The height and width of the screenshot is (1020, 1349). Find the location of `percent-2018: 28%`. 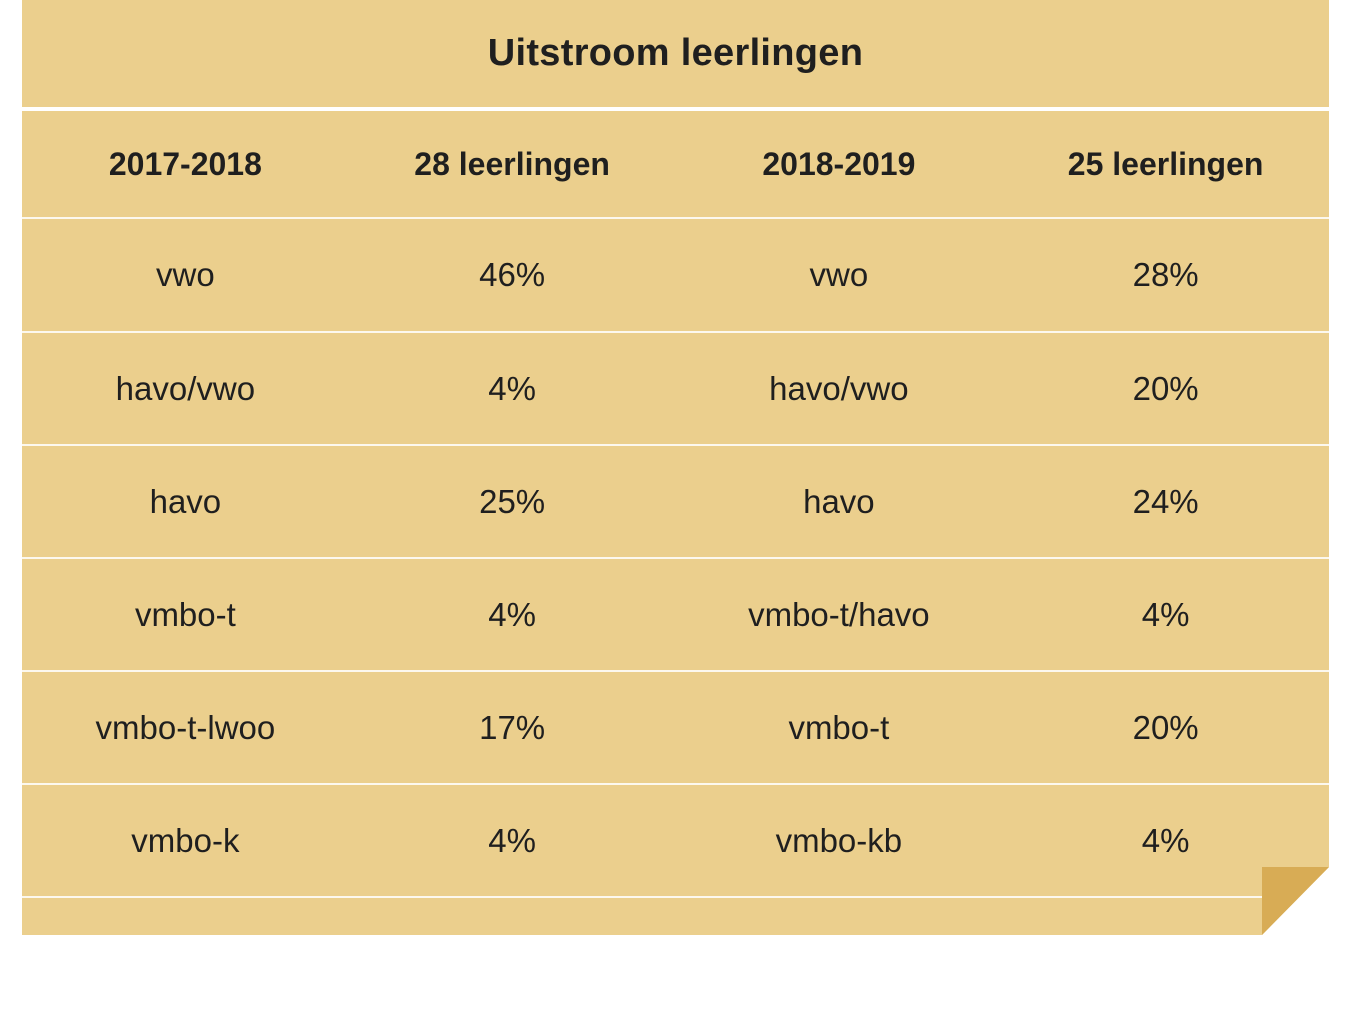

percent-2018: 28% is located at coordinates (1165, 274).